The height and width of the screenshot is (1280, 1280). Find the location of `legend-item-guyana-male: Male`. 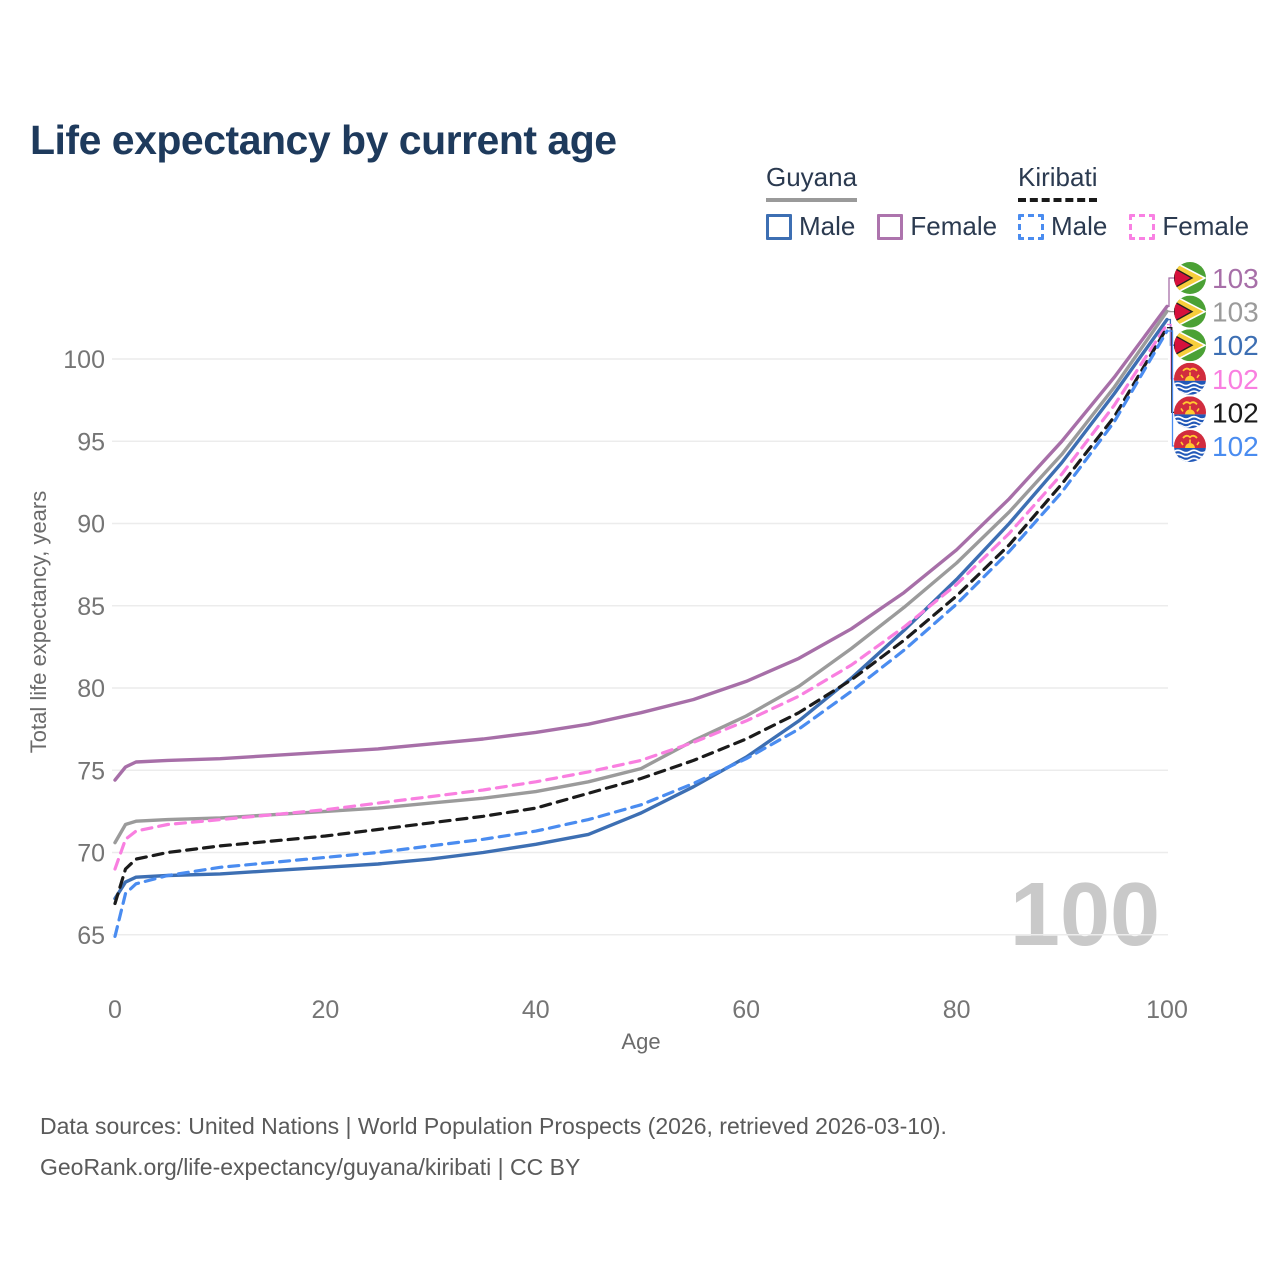

legend-item-guyana-male: Male is located at coordinates (810, 226).